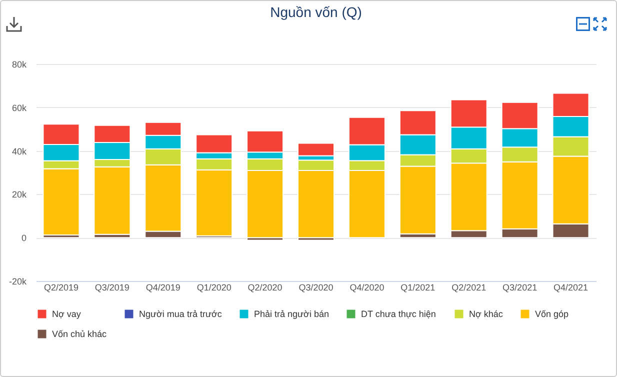 This screenshot has height=377, width=617. I want to click on legend-label: Nợ vay, so click(67, 314).